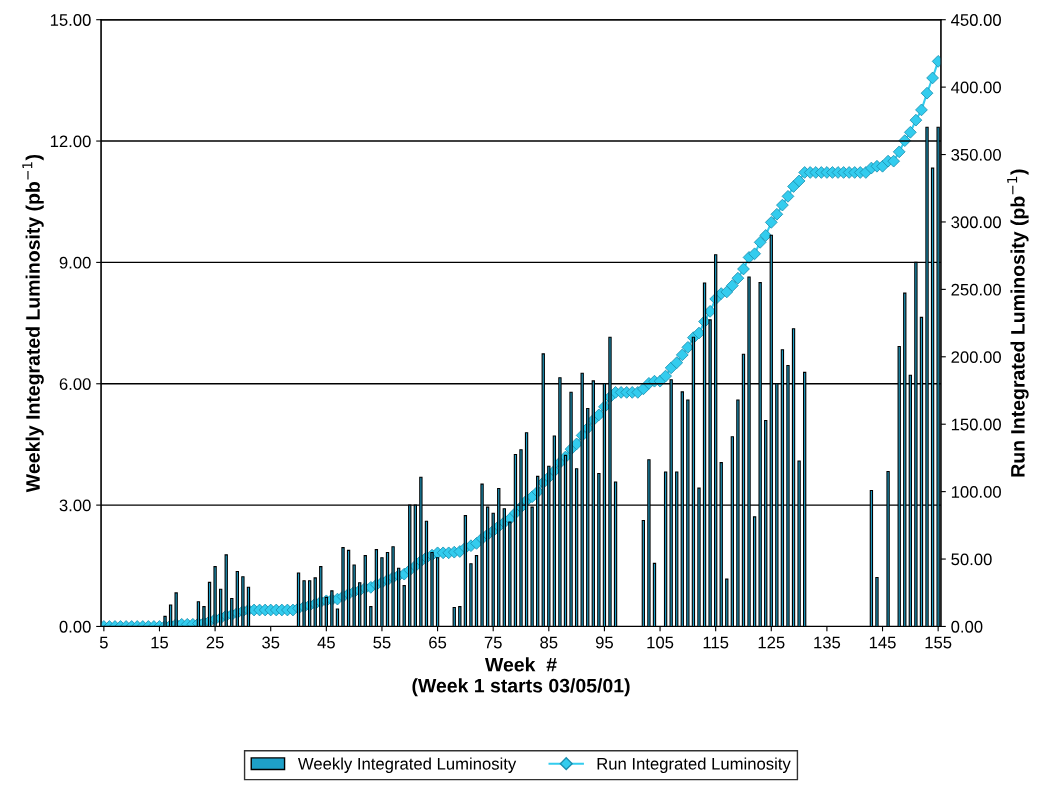 This screenshot has height=788, width=1042. What do you see at coordinates (976, 289) in the screenshot?
I see `y2-tick-label: 250.00` at bounding box center [976, 289].